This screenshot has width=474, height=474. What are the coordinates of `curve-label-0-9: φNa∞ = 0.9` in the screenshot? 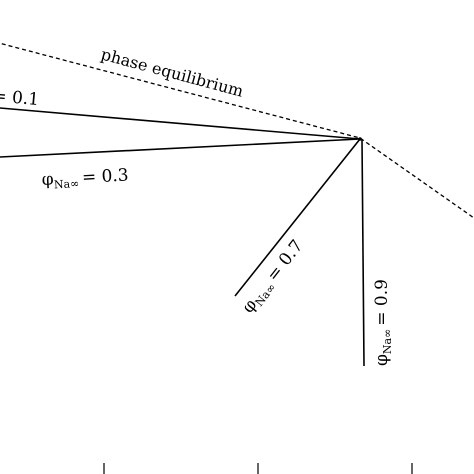 It's located at (383, 322).